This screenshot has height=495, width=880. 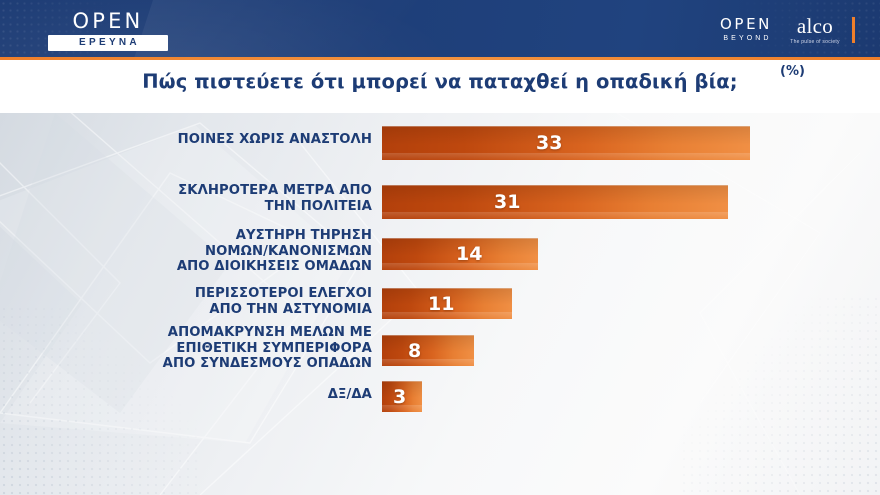 I want to click on bar-track: 31, so click(x=557, y=204).